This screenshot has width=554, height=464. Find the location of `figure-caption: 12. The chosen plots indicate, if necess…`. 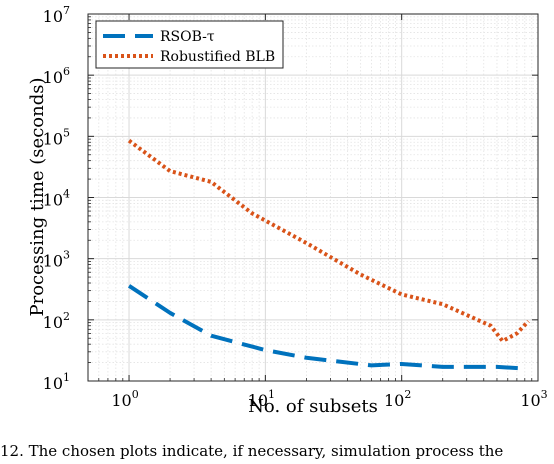

figure-caption: 12. The chosen plots indicate, if necess… is located at coordinates (252, 451).